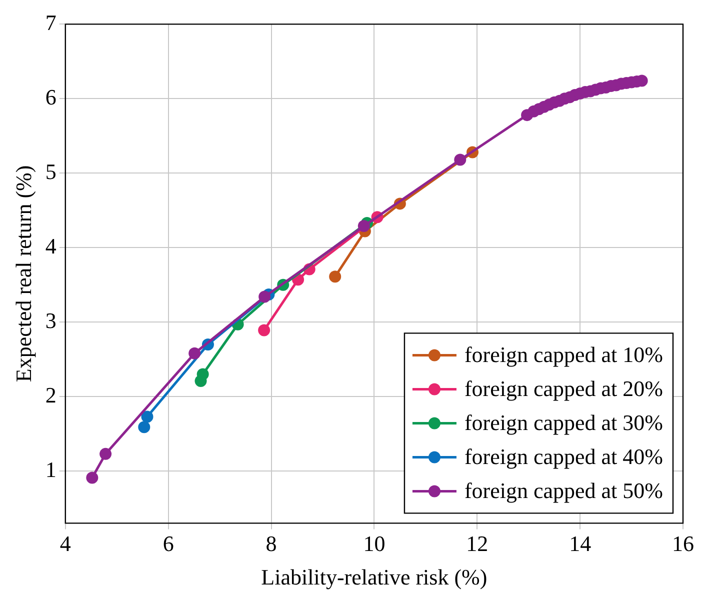 The height and width of the screenshot is (604, 705). Describe the element at coordinates (50, 22) in the screenshot. I see `y-tick-label: 7` at that location.